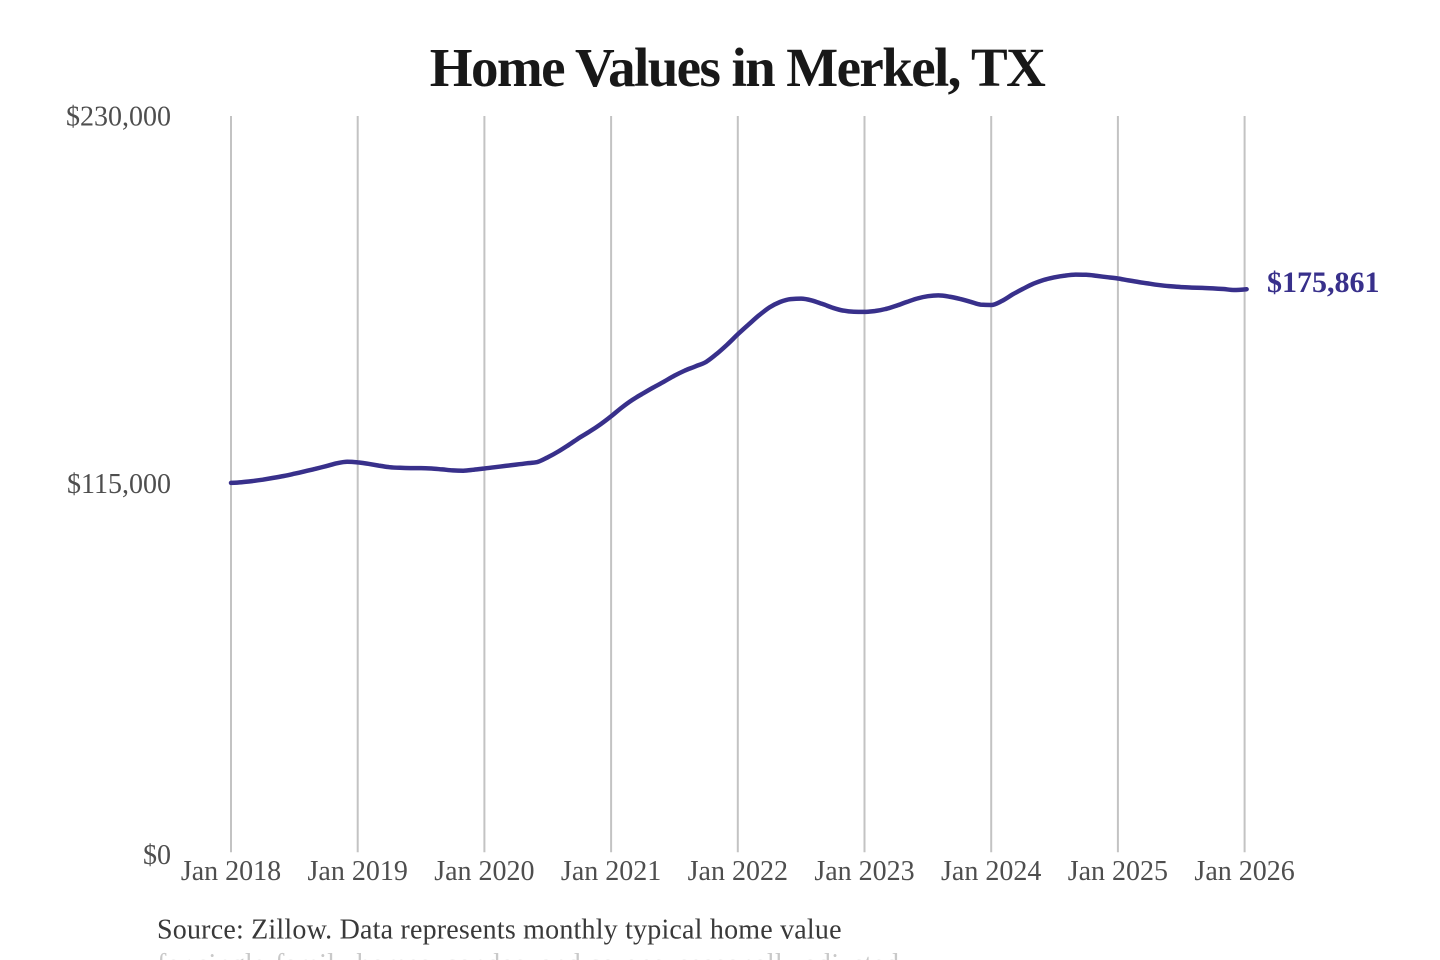  Describe the element at coordinates (1323, 282) in the screenshot. I see `svg-text: $175,861` at that location.